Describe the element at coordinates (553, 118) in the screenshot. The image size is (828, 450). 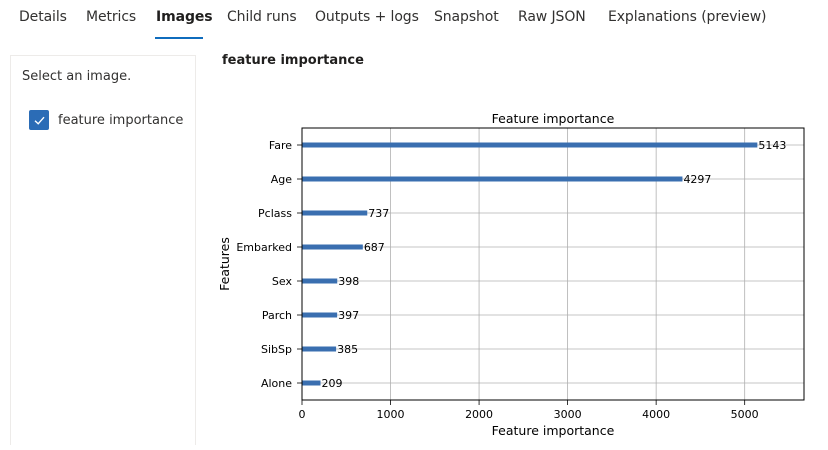
I see `chart-title: Feature importance` at that location.